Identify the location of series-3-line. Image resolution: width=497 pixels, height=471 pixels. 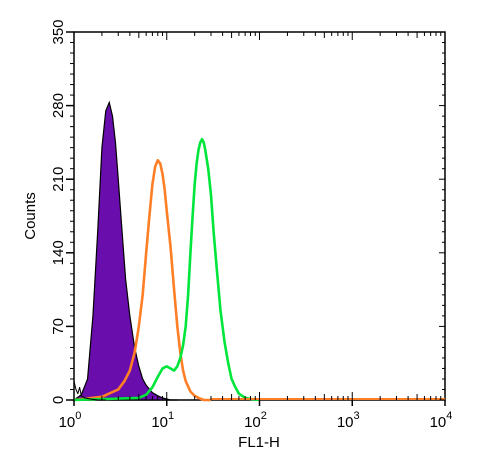
(89, 390).